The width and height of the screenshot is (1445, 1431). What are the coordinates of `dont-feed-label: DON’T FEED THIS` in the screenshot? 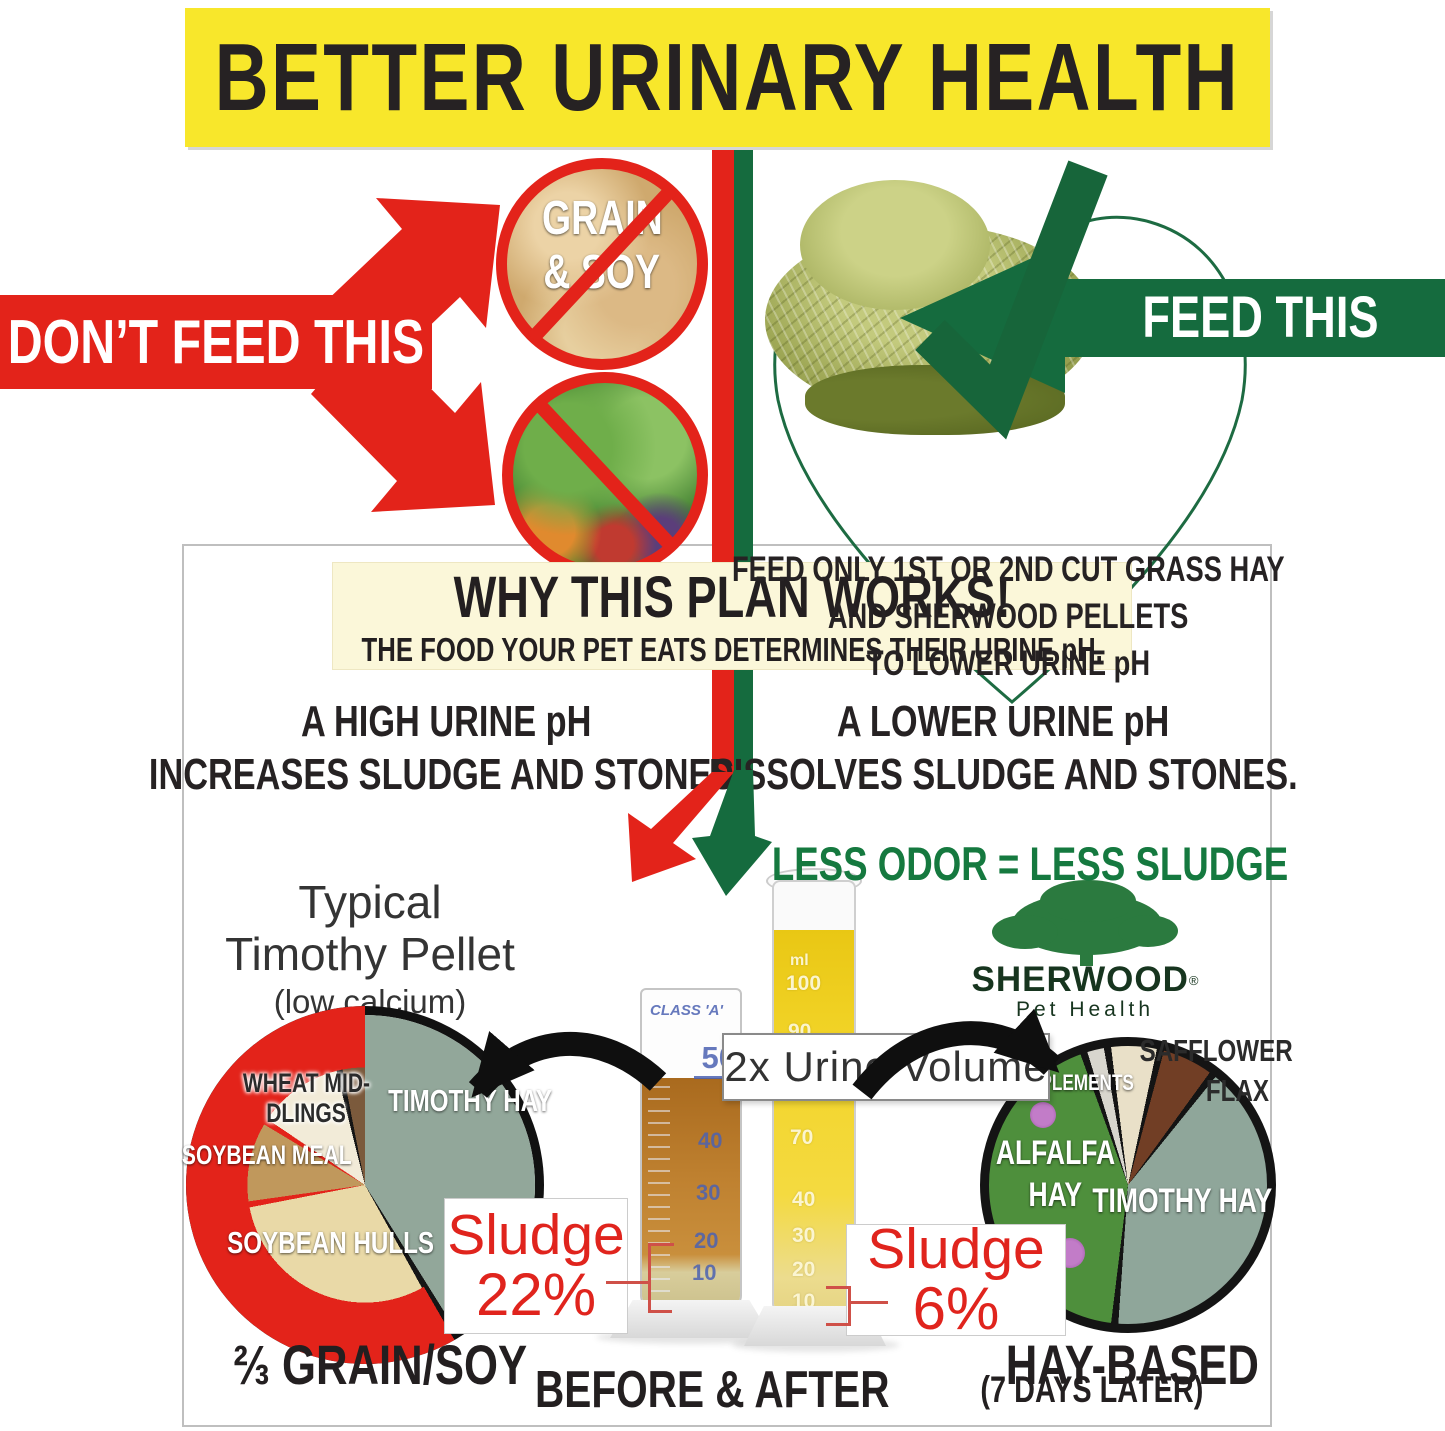 It's located at (216, 342).